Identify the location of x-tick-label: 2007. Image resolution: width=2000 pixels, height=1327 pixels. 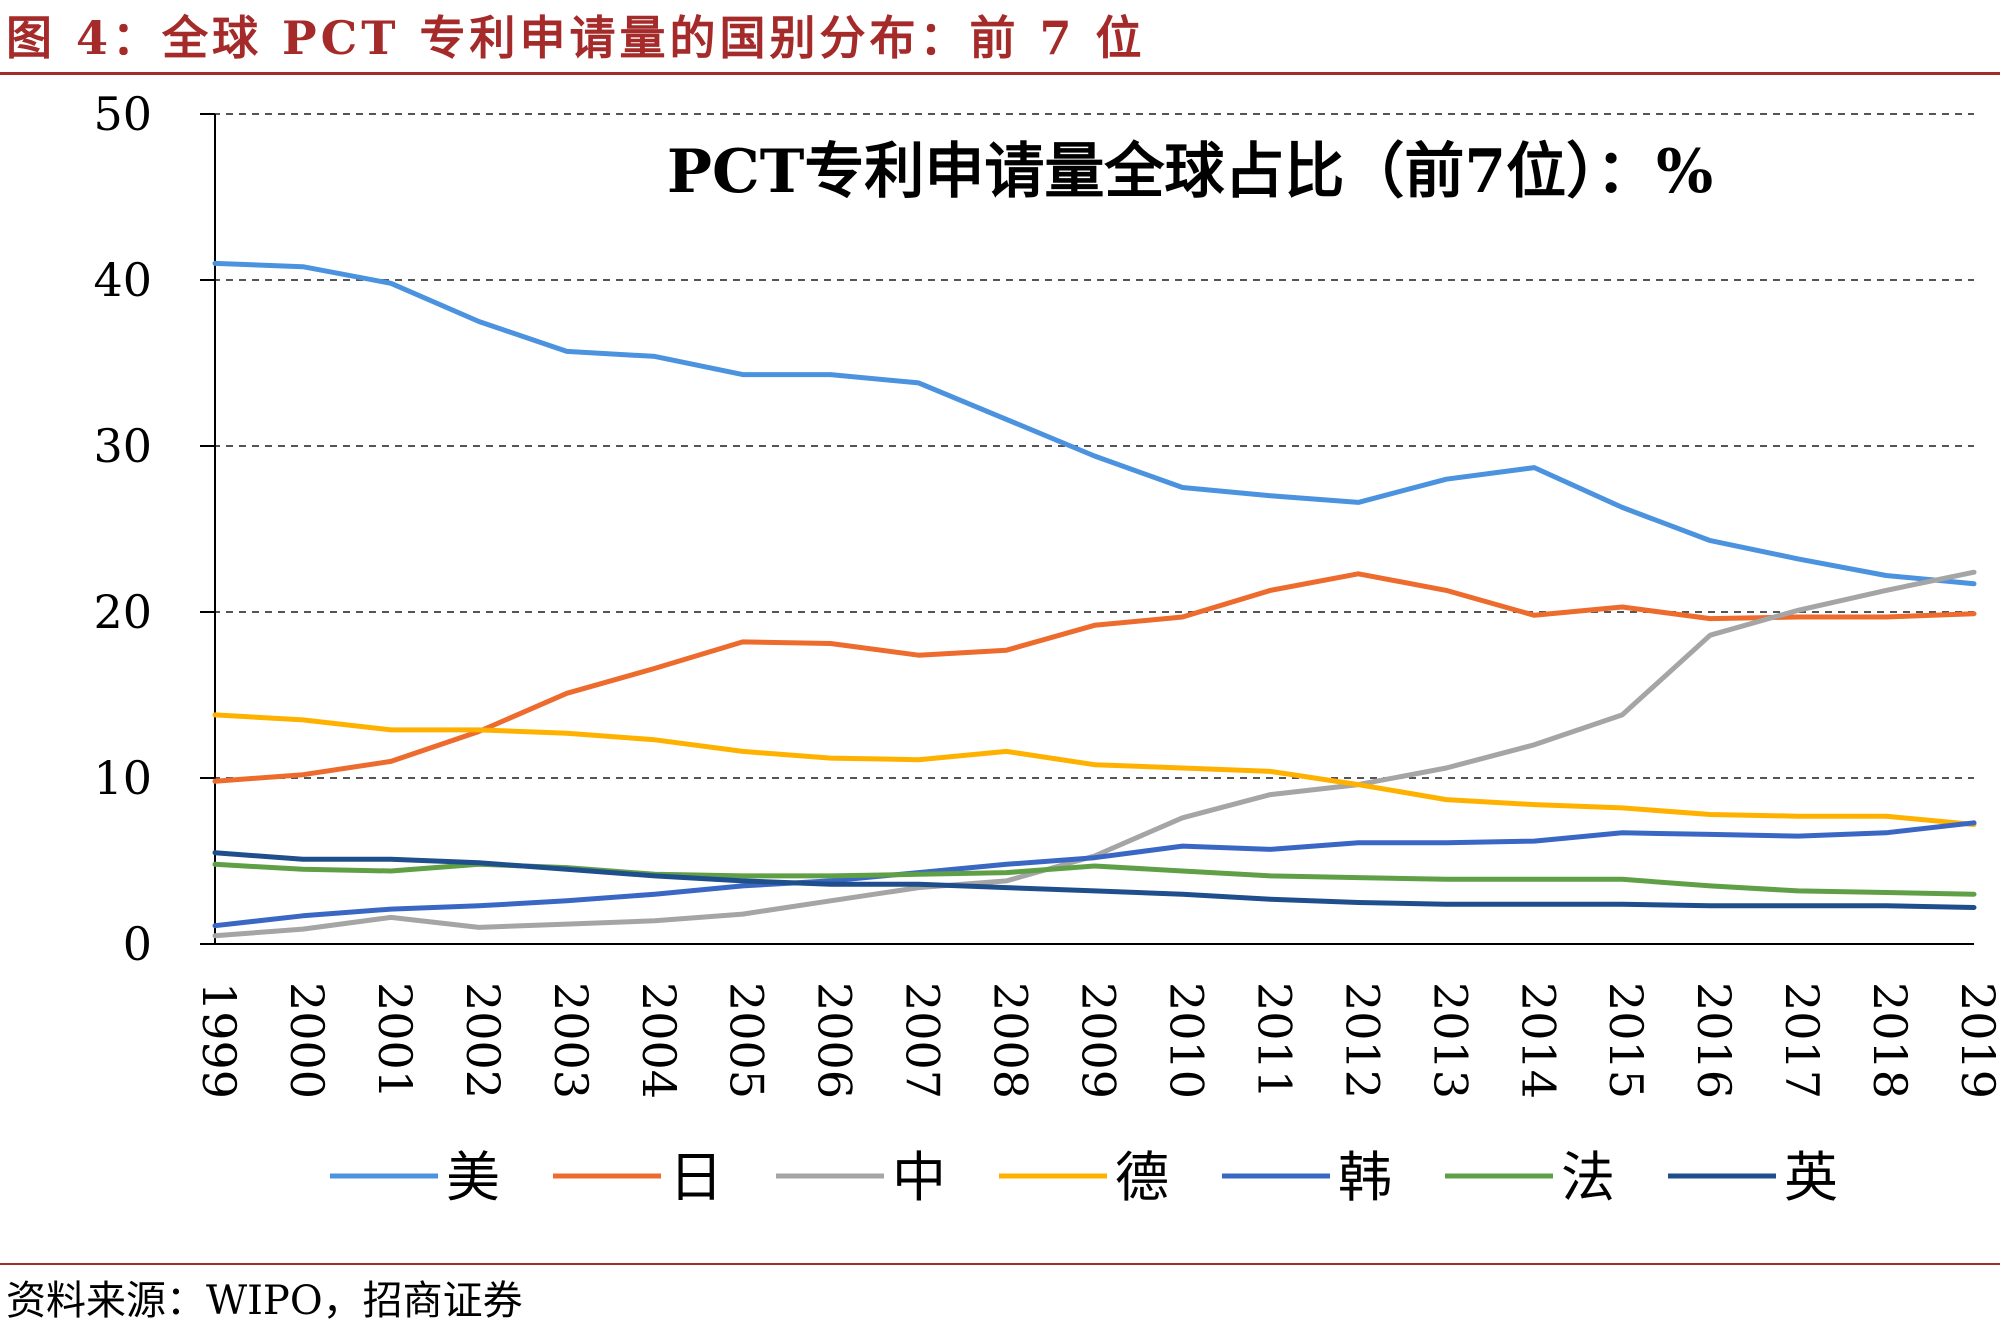
(923, 1040).